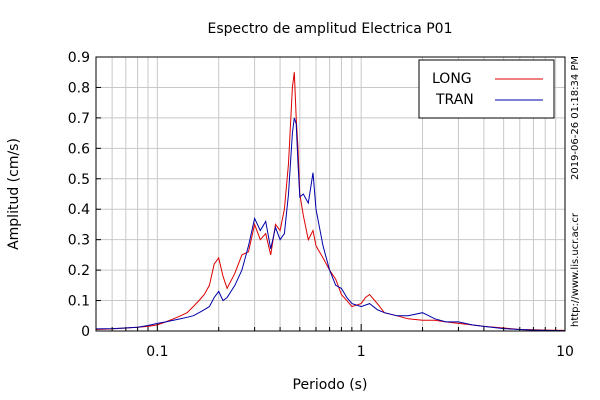  I want to click on y-tick-label: 0.3, so click(79, 241).